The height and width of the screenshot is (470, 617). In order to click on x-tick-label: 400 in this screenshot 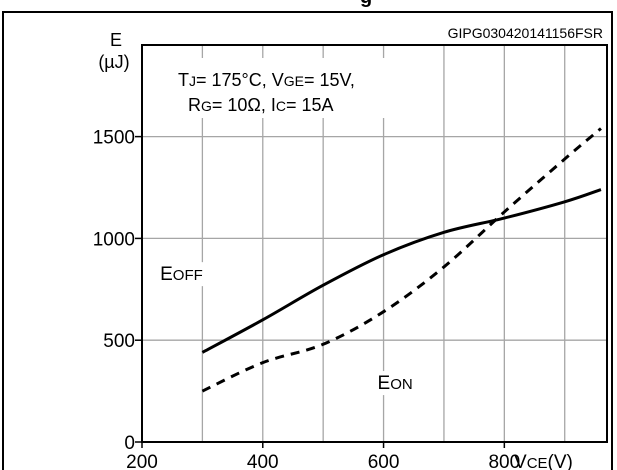, I will do `click(263, 461)`.